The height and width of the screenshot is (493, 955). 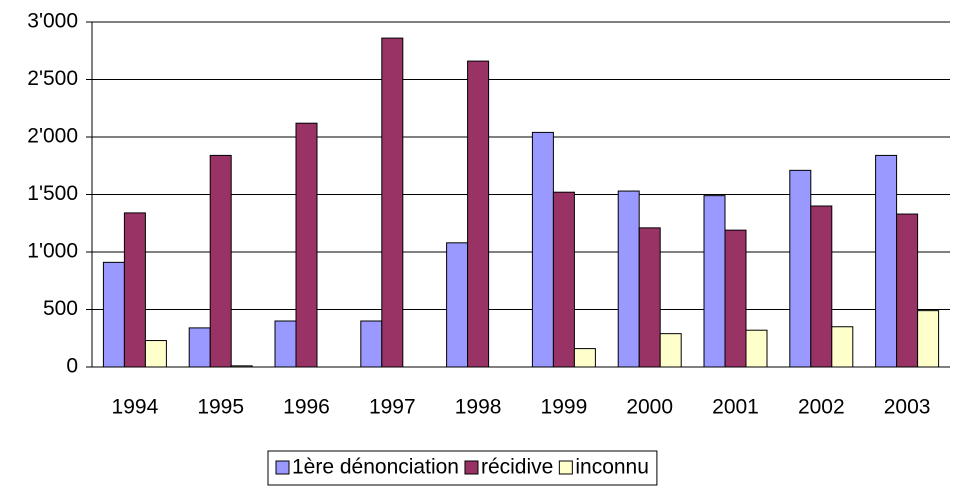 What do you see at coordinates (907, 407) in the screenshot?
I see `x-tick-label: 2003` at bounding box center [907, 407].